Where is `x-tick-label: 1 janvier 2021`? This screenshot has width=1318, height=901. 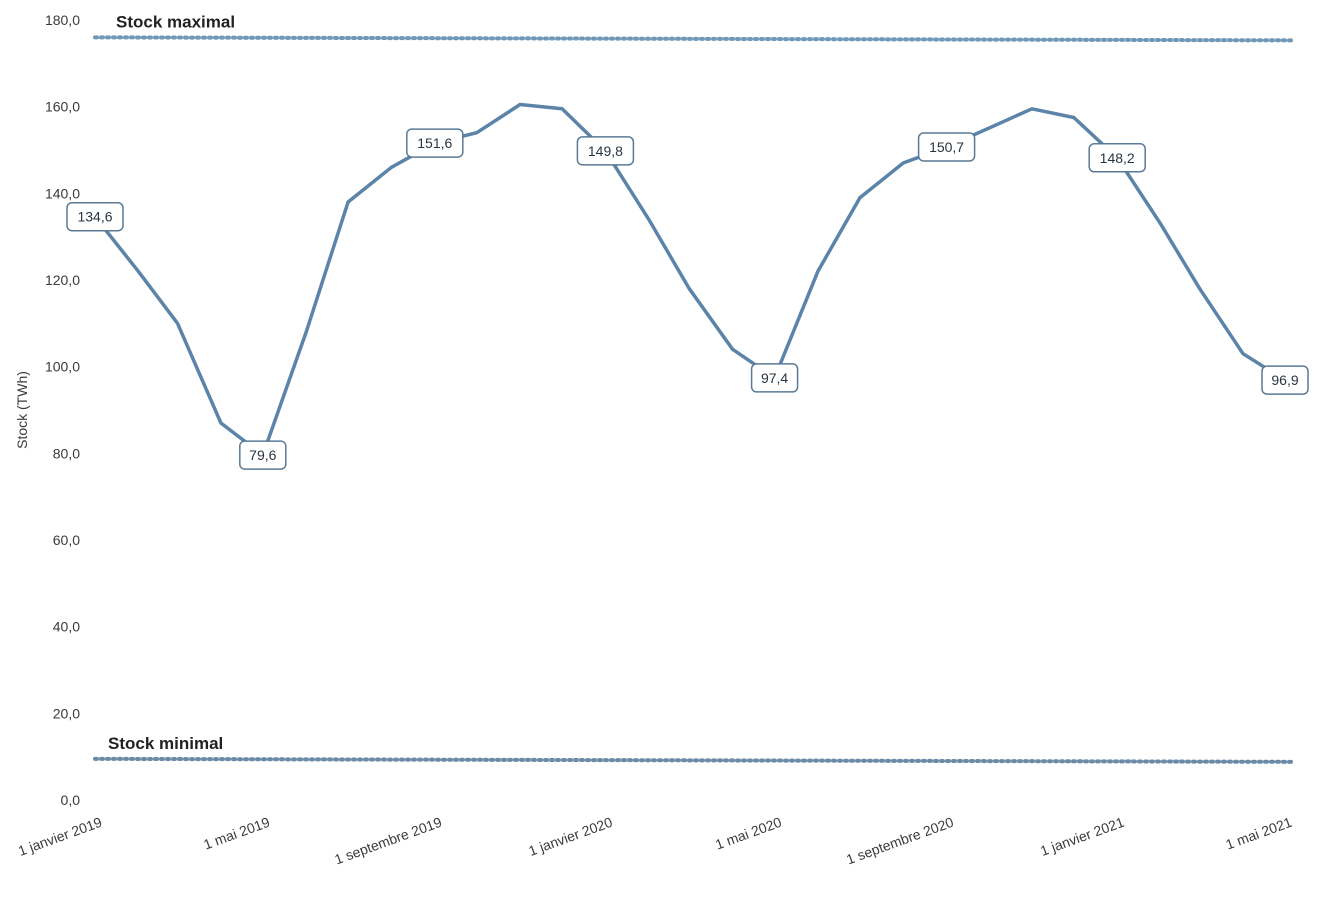 x-tick-label: 1 janvier 2021 is located at coordinates (1082, 836).